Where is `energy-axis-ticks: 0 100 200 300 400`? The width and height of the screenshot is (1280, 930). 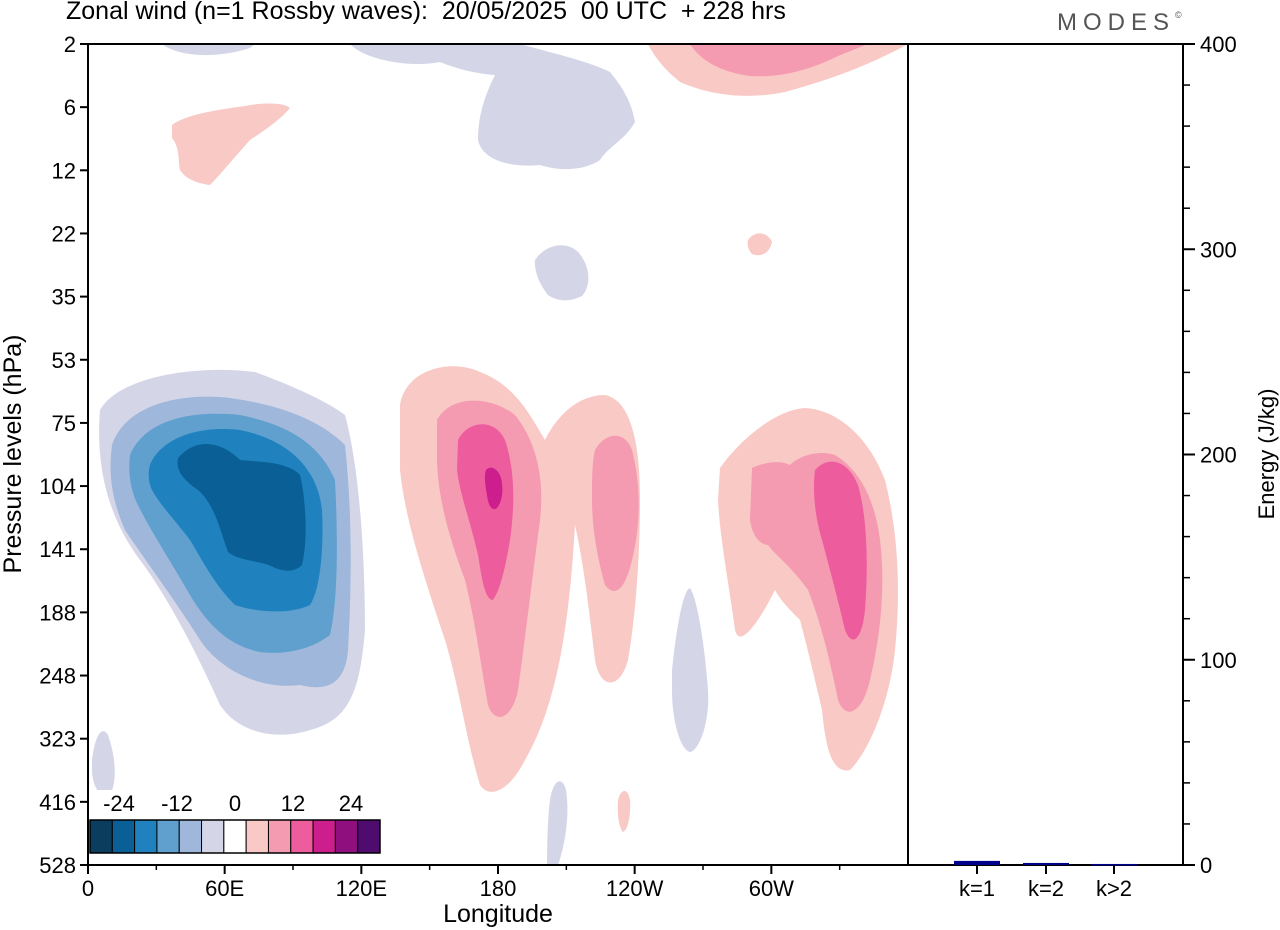
energy-axis-ticks: 0 100 200 300 400 is located at coordinates (1210, 455).